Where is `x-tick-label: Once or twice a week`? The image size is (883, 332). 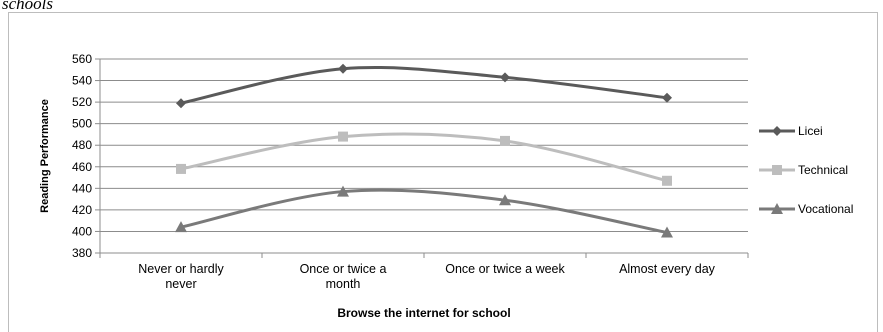
x-tick-label: Once or twice a week is located at coordinates (505, 269).